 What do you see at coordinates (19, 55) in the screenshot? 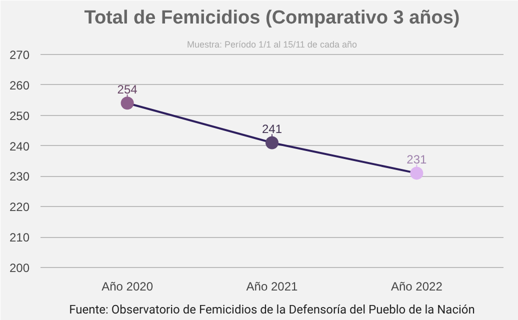
I see `y-tick-label: 270` at bounding box center [19, 55].